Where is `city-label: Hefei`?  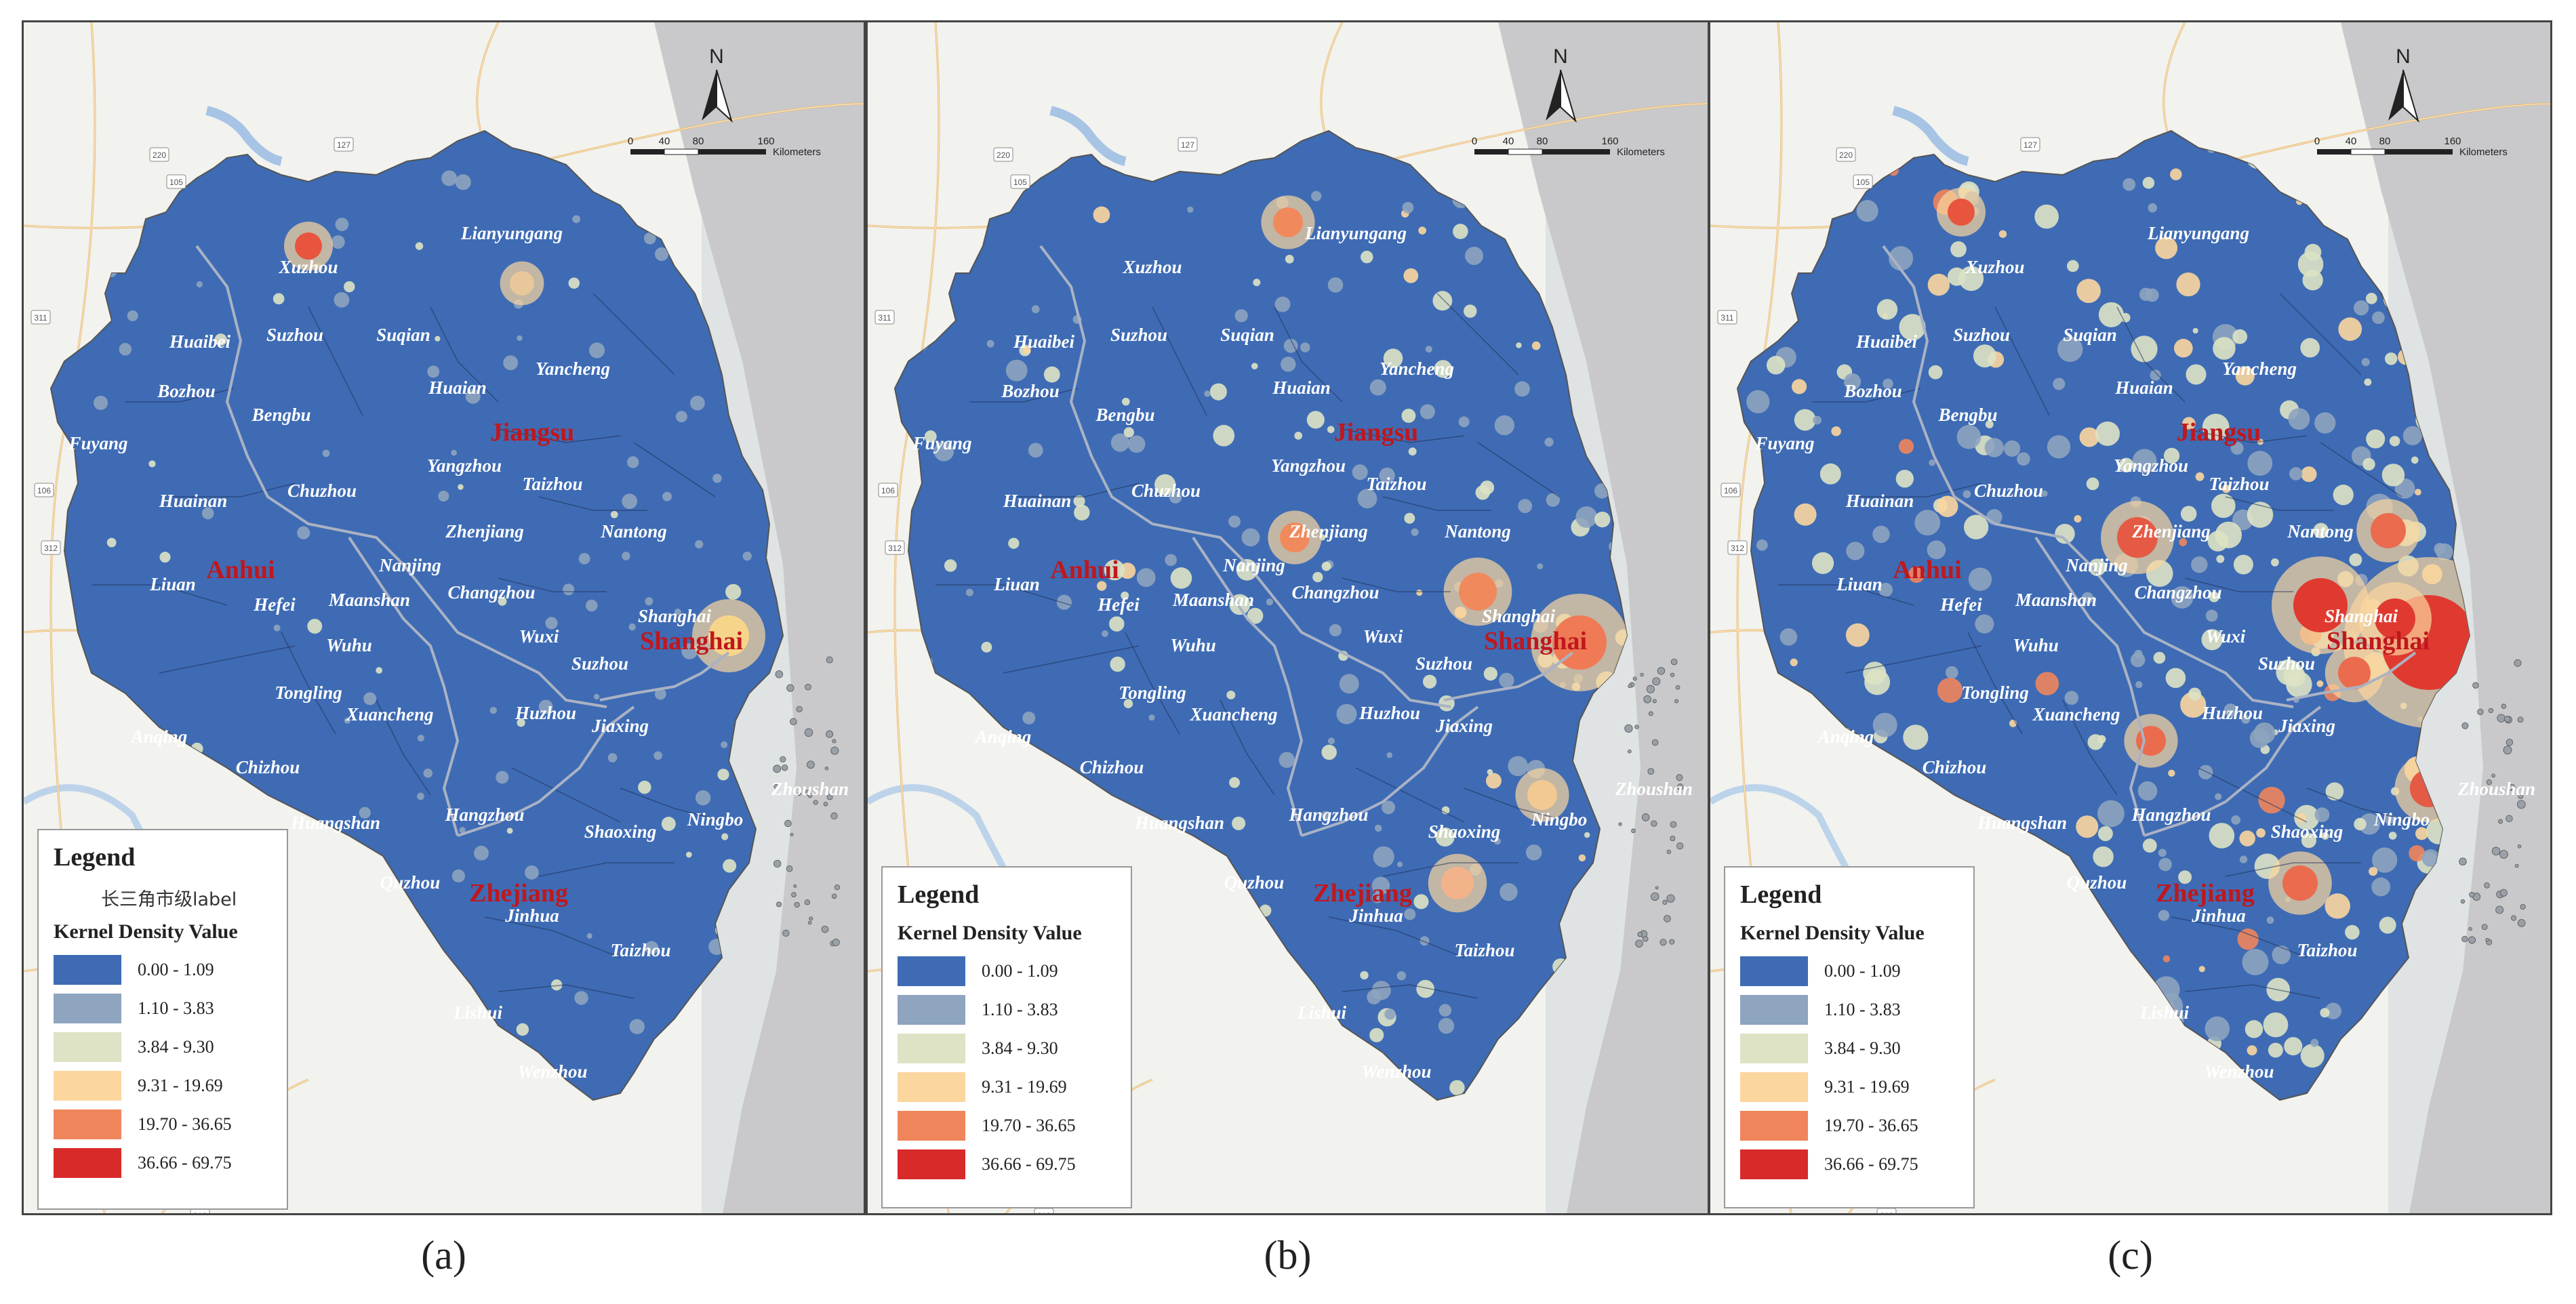
city-label: Hefei is located at coordinates (274, 604).